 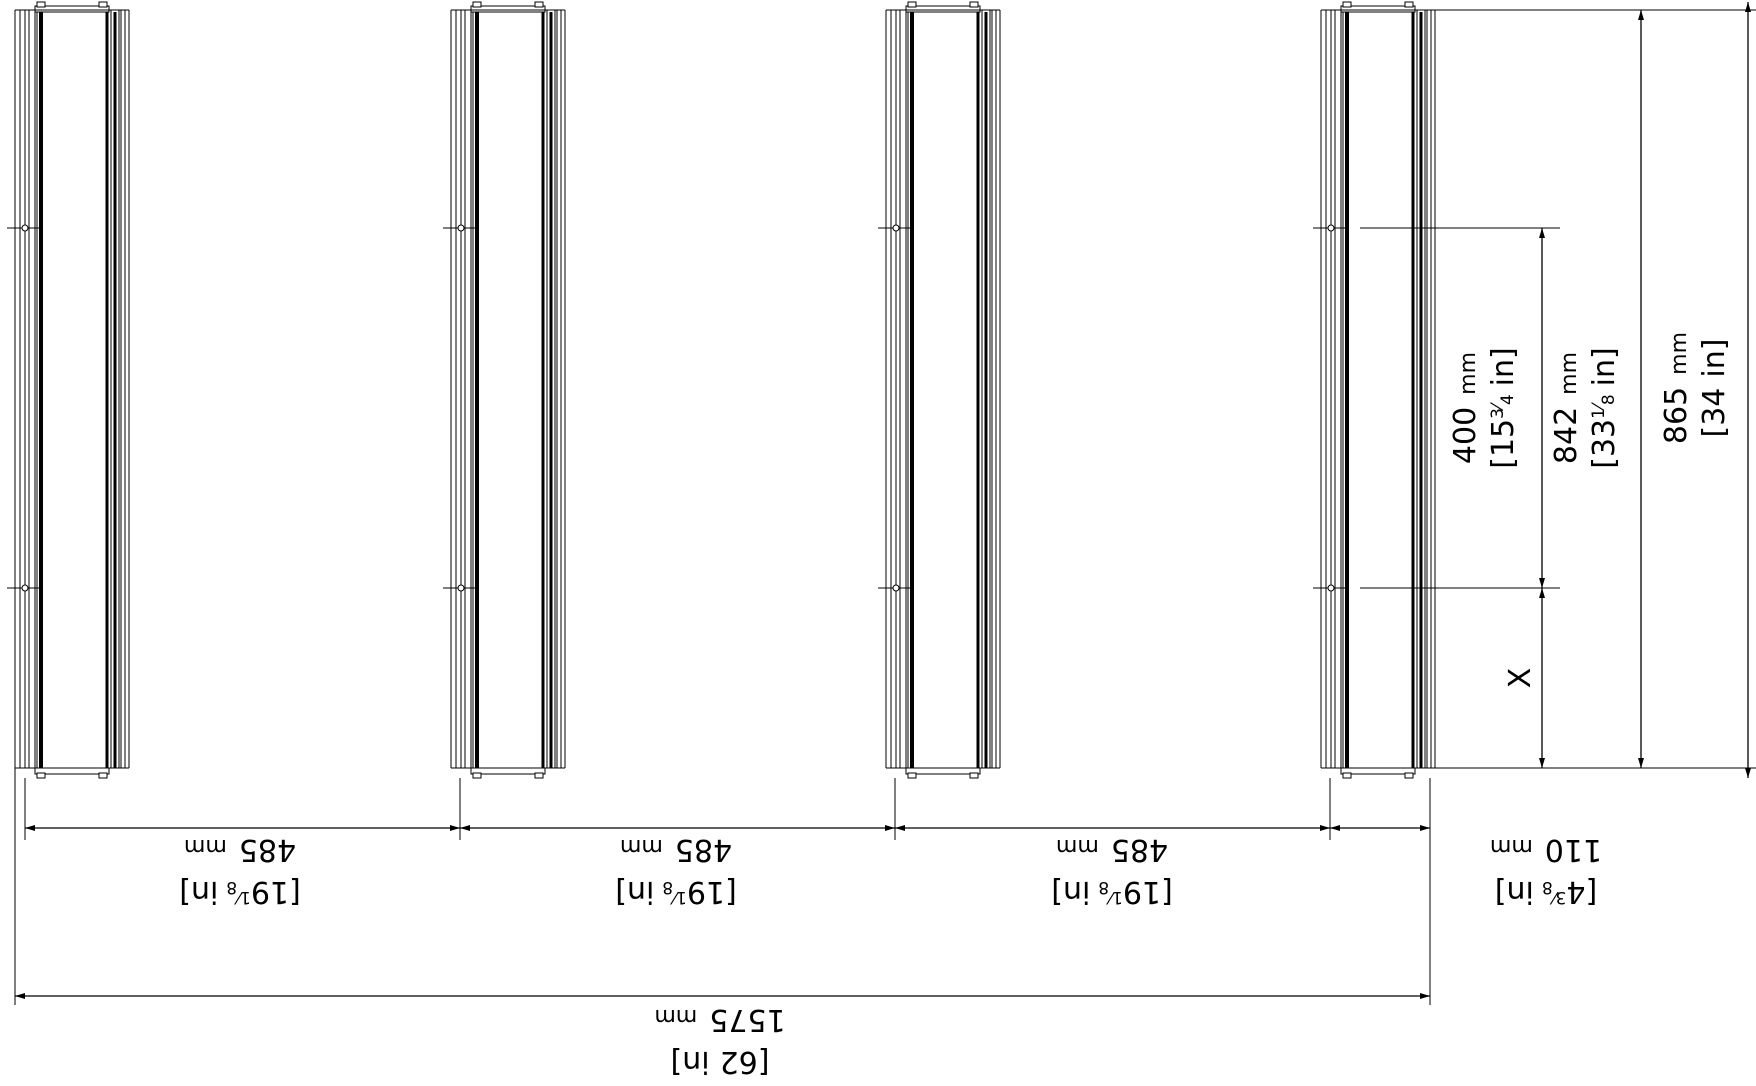 I want to click on mount-spacing-label: 400mm [153⁄4in], so click(x=1484, y=407).